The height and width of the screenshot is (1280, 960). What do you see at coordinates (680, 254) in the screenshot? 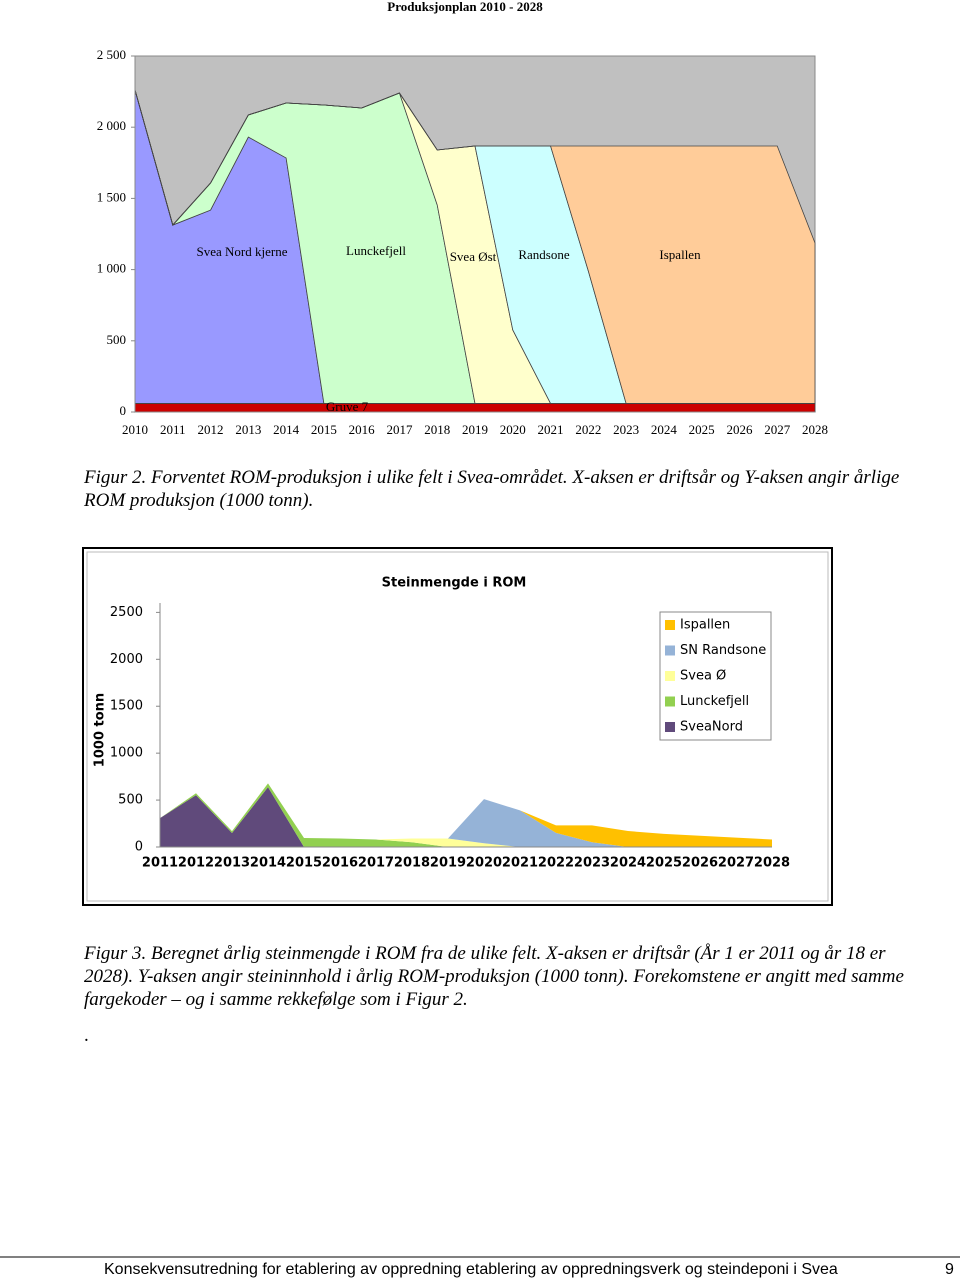
I see `annotation: Ispallen` at bounding box center [680, 254].